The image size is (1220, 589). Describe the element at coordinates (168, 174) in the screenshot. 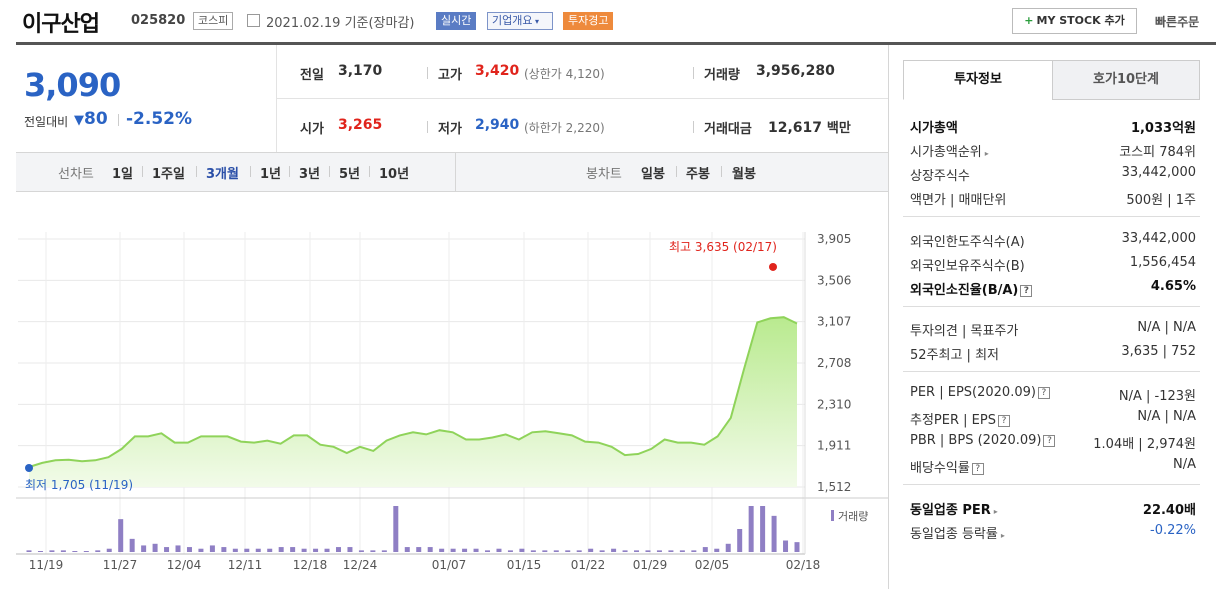

I see `tab-1w: 1주일` at that location.